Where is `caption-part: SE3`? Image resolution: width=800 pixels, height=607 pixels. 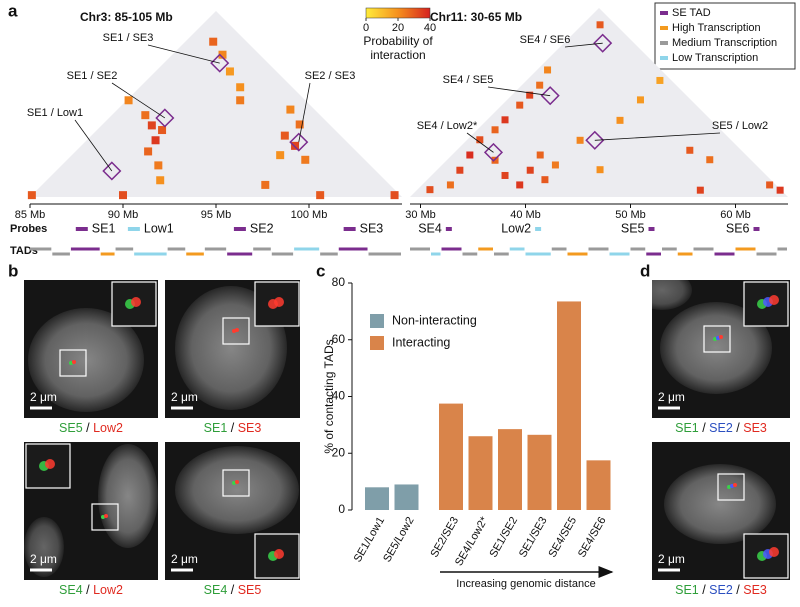
caption-part: SE3 is located at coordinates (755, 428).